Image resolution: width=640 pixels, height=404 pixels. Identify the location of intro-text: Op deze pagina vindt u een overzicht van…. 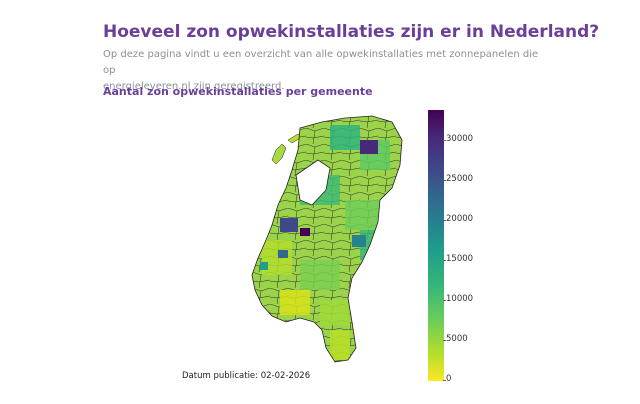
(323, 71).